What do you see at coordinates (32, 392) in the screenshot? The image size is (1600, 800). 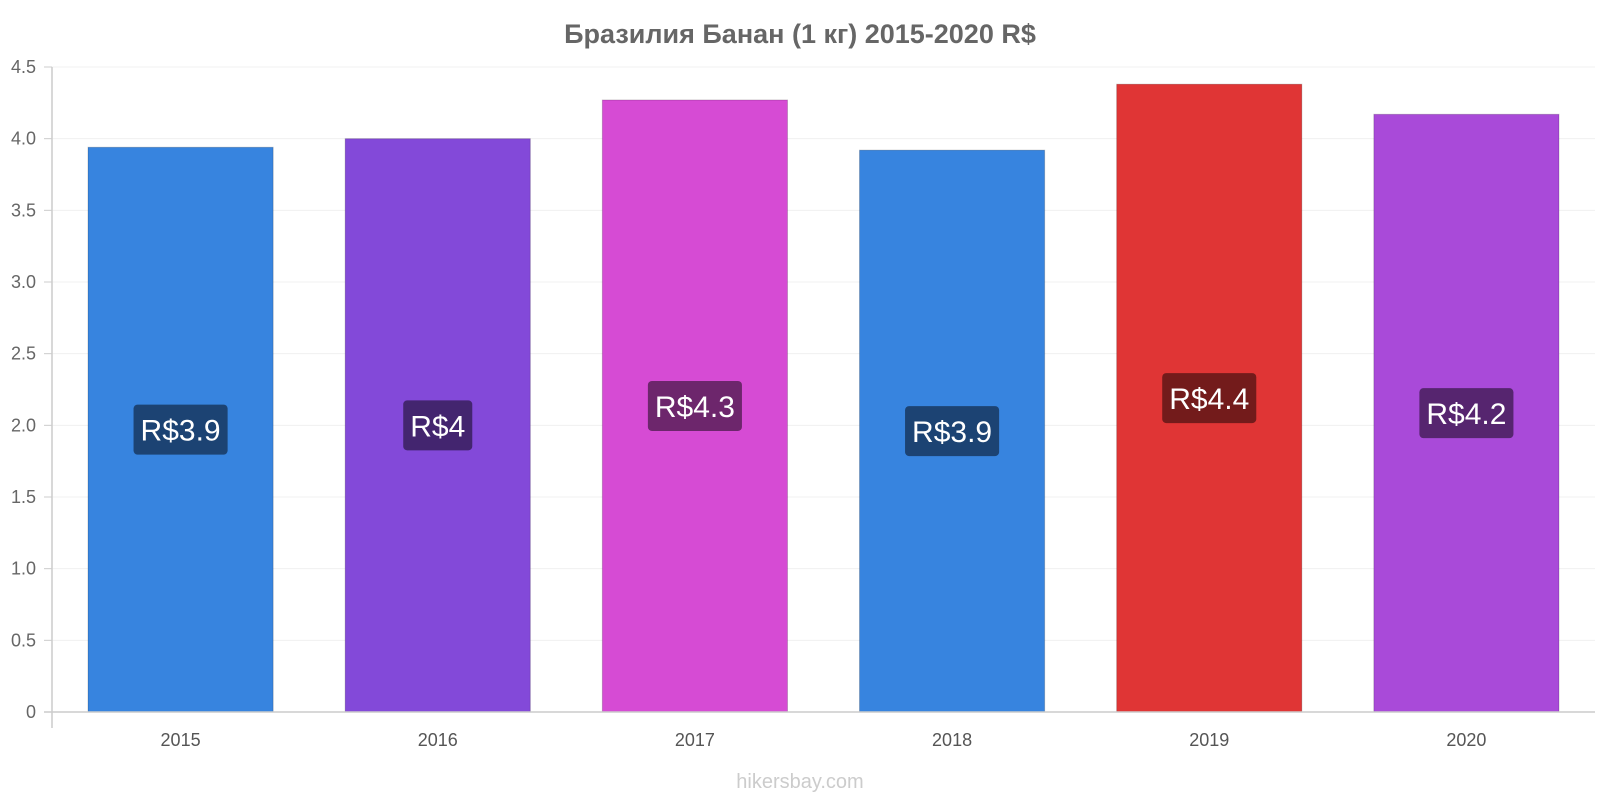 I see `y-axis: 0 0.5 1.0 1.5 2.0 2.5 3.0 3.5 4.0 4.5` at bounding box center [32, 392].